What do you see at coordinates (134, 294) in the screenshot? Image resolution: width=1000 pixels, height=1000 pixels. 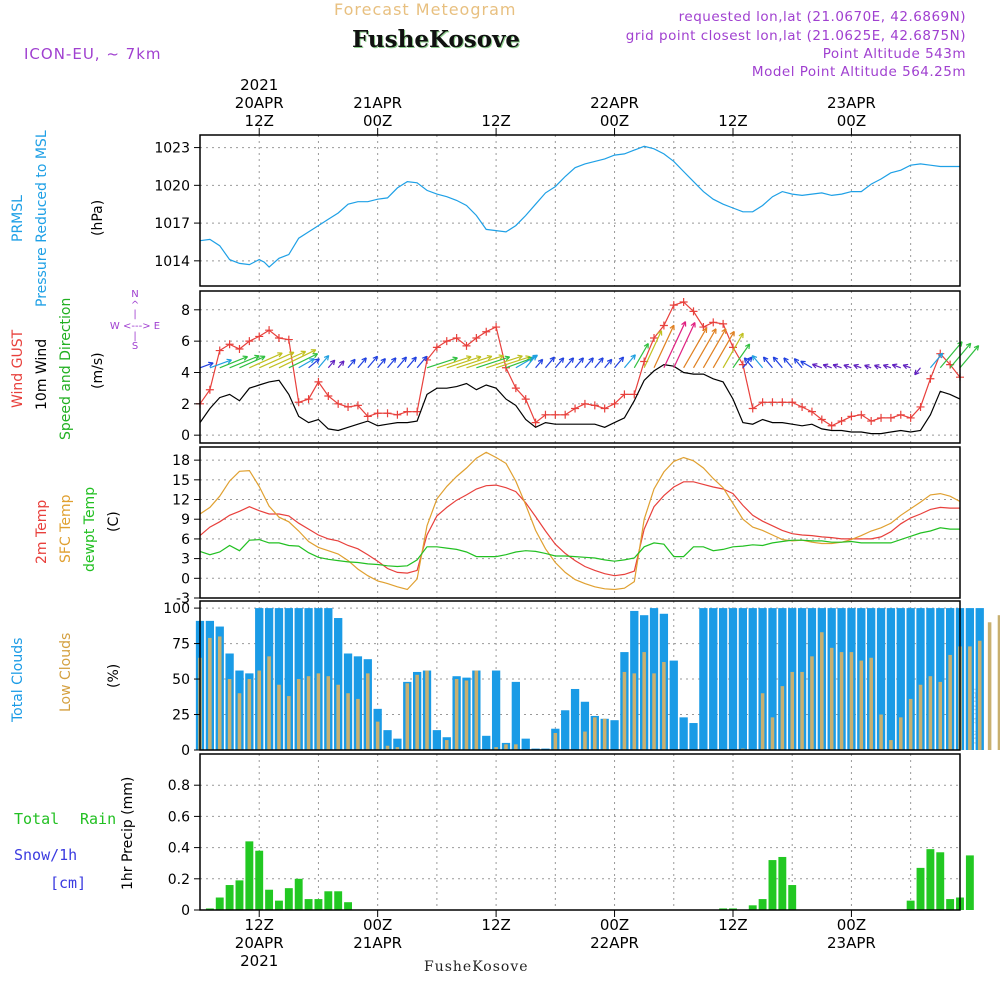 I see `svg-text: N` at bounding box center [134, 294].